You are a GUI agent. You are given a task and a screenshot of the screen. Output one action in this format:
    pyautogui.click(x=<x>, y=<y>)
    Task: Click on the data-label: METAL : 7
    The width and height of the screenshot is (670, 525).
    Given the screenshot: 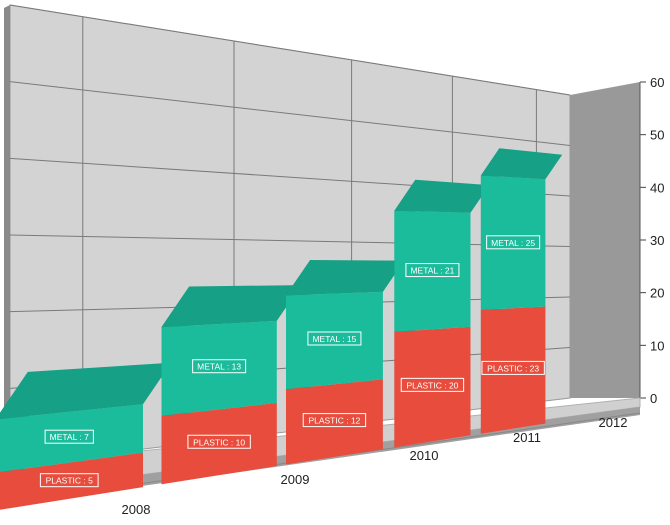 What is the action you would take?
    pyautogui.click(x=69, y=437)
    